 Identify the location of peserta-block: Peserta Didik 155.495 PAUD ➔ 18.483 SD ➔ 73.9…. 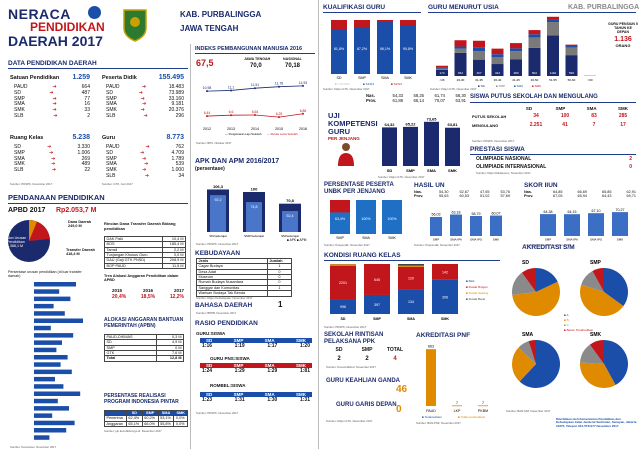
(143, 97).